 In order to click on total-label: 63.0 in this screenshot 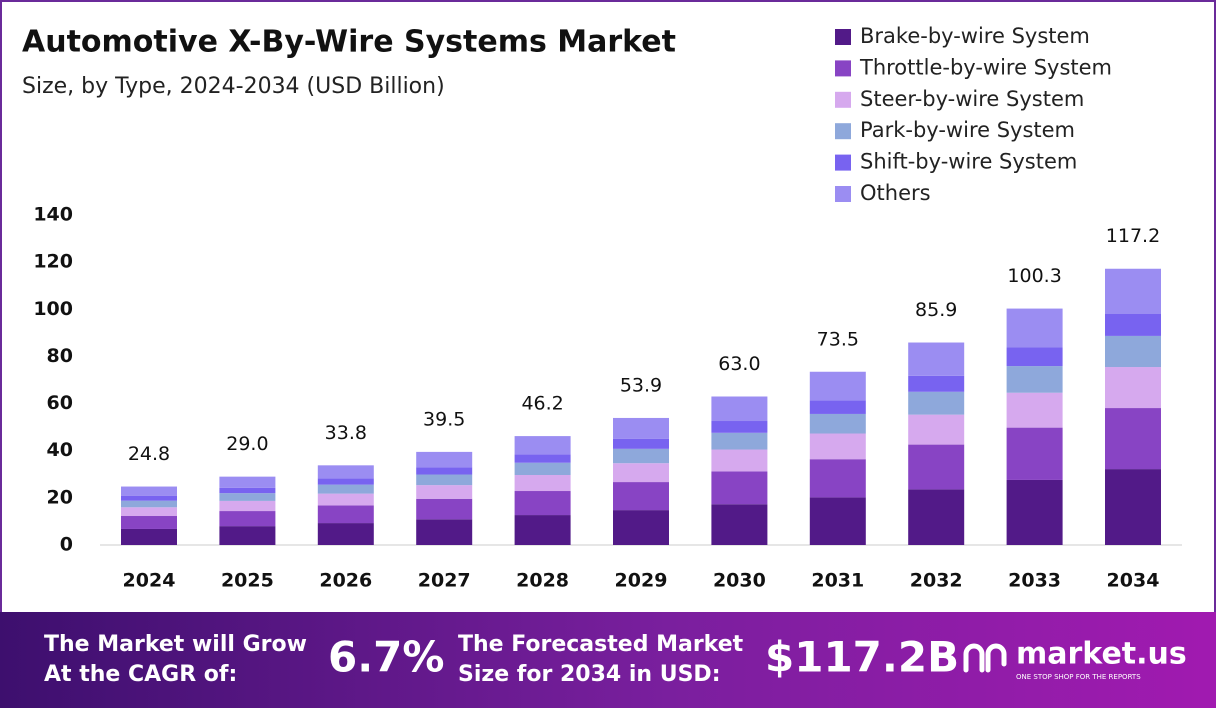, I will do `click(739, 364)`.